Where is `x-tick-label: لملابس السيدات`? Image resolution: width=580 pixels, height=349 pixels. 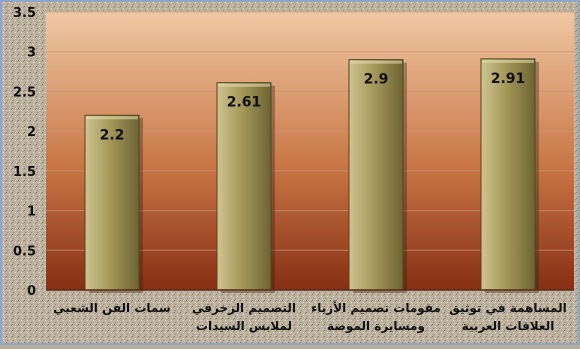 x-tick-label: لملابس السيدات is located at coordinates (244, 326).